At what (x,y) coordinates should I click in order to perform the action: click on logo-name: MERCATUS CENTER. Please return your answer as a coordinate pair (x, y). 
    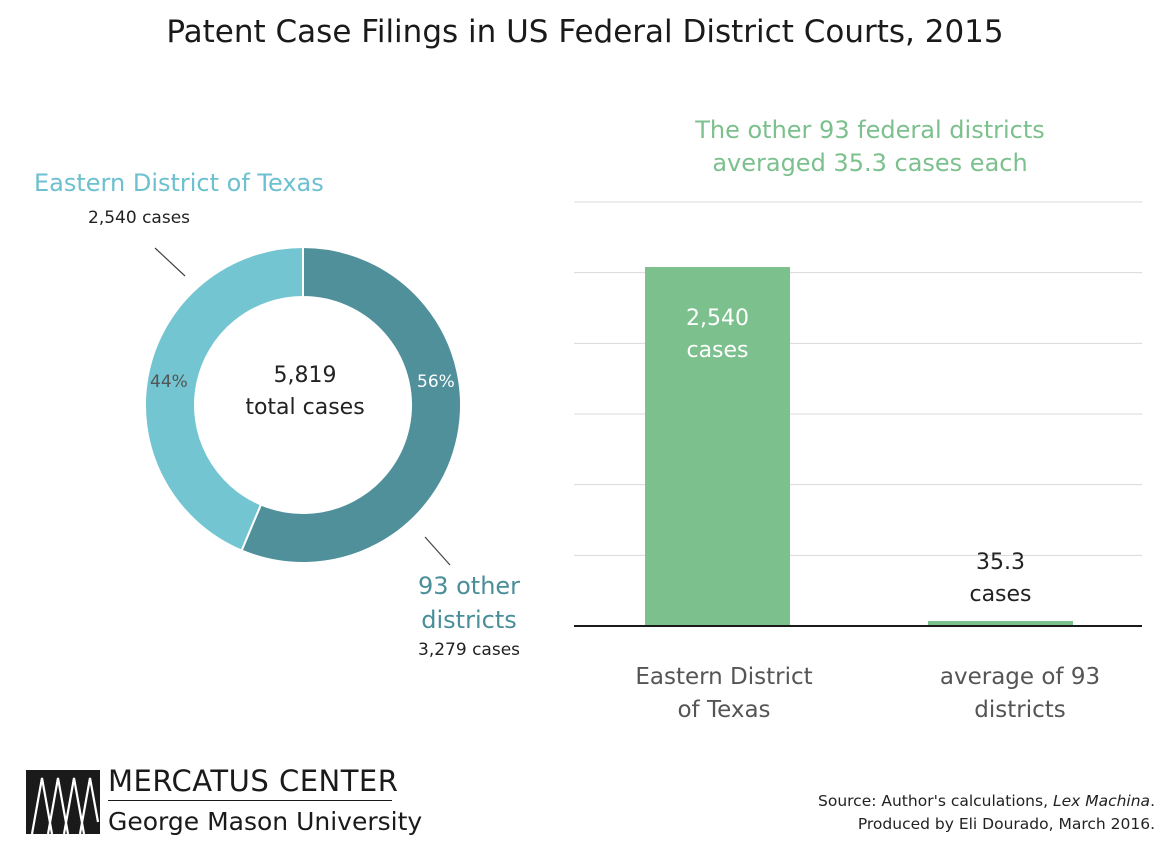
    Looking at the image, I should click on (253, 781).